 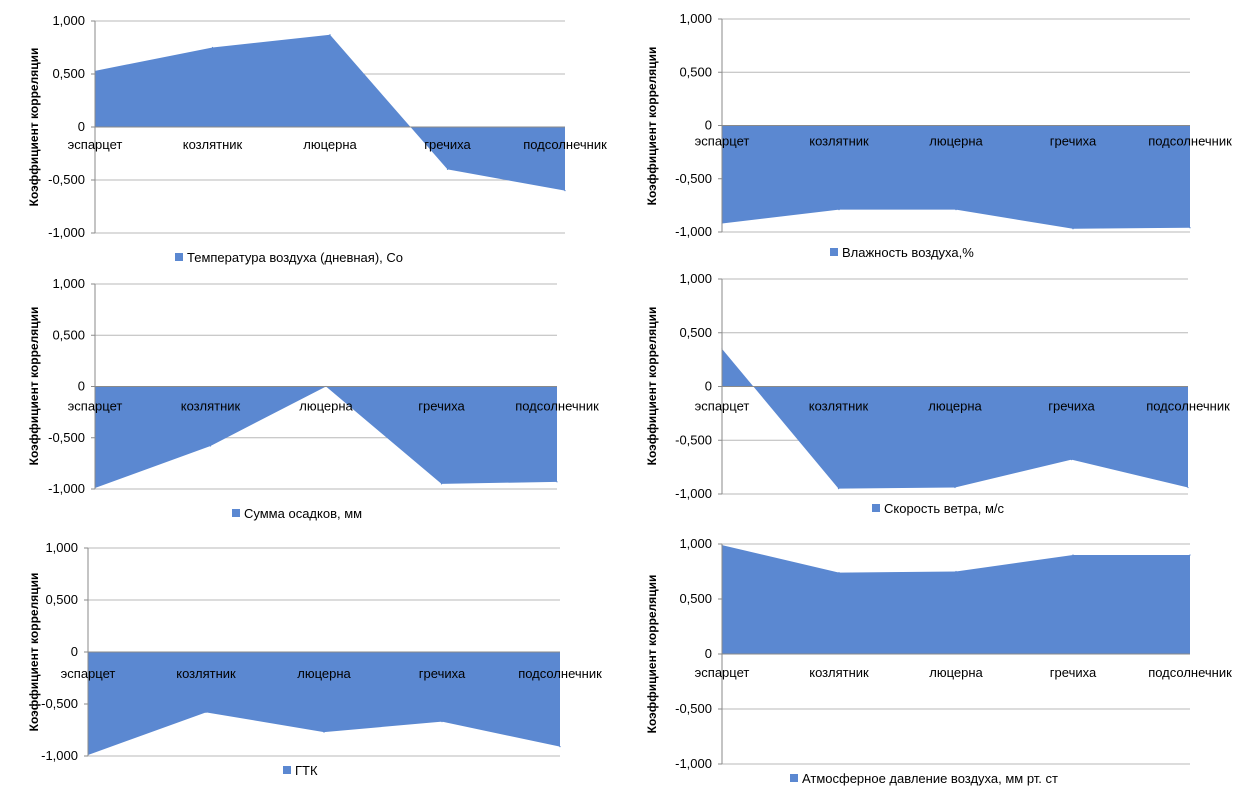 I want to click on legend: Температура воздуха (дневная), Co, so click(x=289, y=257).